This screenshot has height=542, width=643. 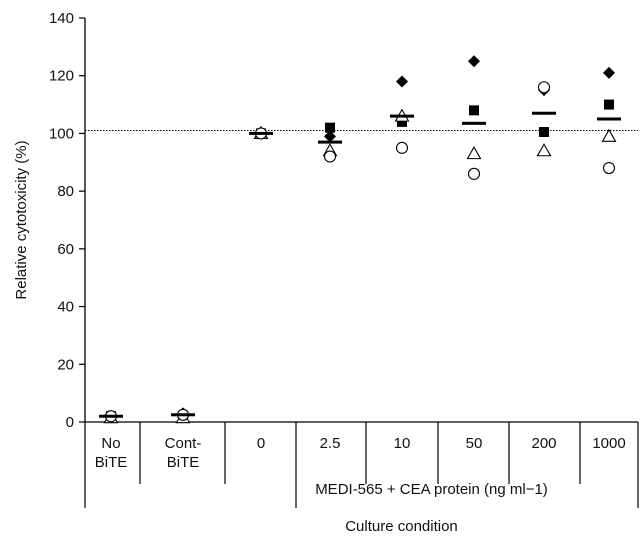 What do you see at coordinates (65, 249) in the screenshot?
I see `y-tick-label: 60` at bounding box center [65, 249].